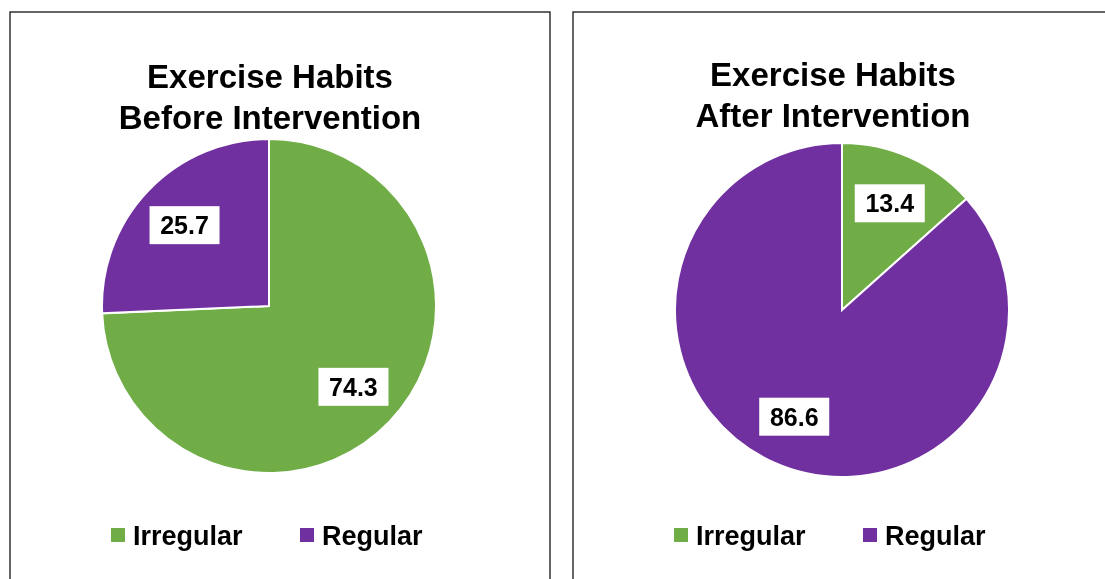 This screenshot has height=579, width=1105. Describe the element at coordinates (833, 95) in the screenshot. I see `chart-title: Exercise Habits After Intervention` at that location.